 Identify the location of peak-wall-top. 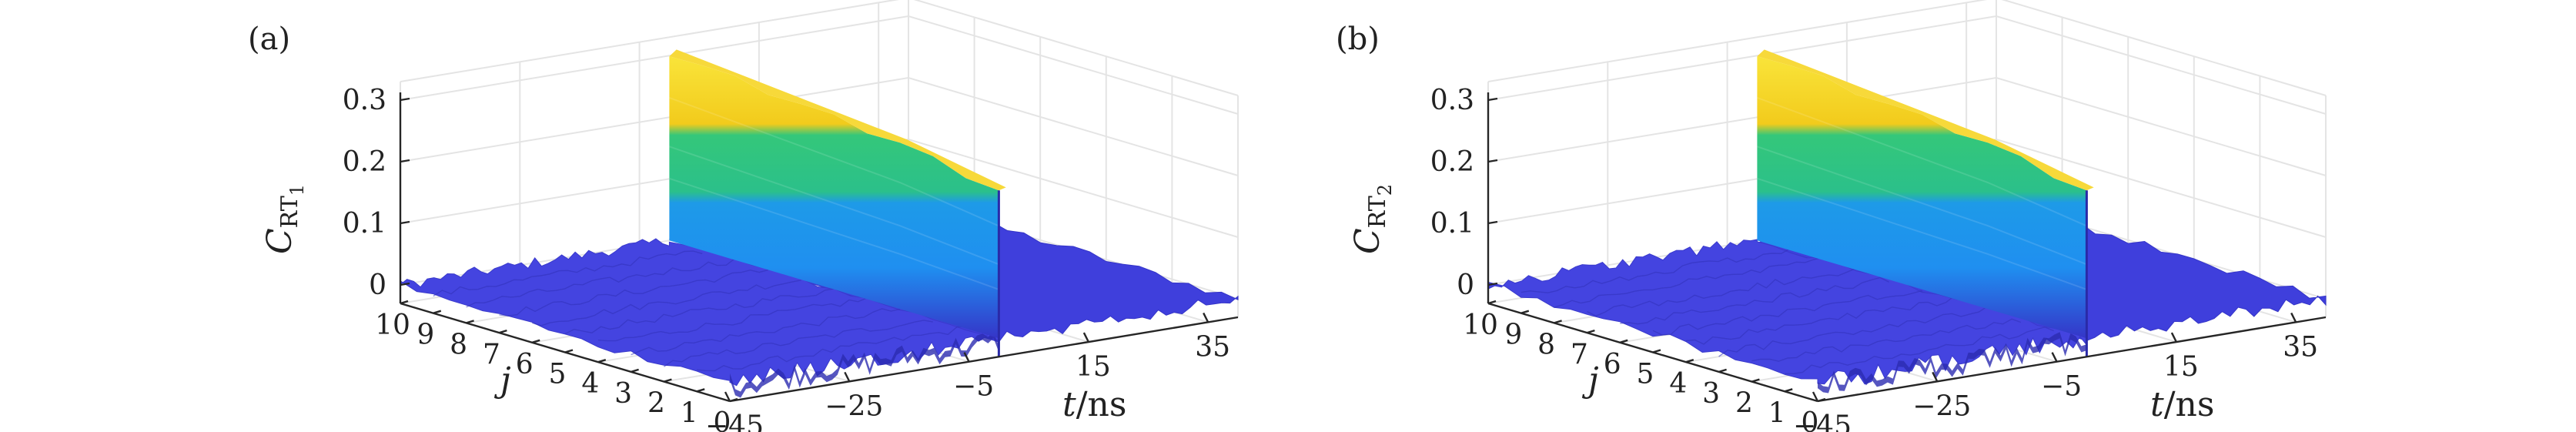
(1926, 120).